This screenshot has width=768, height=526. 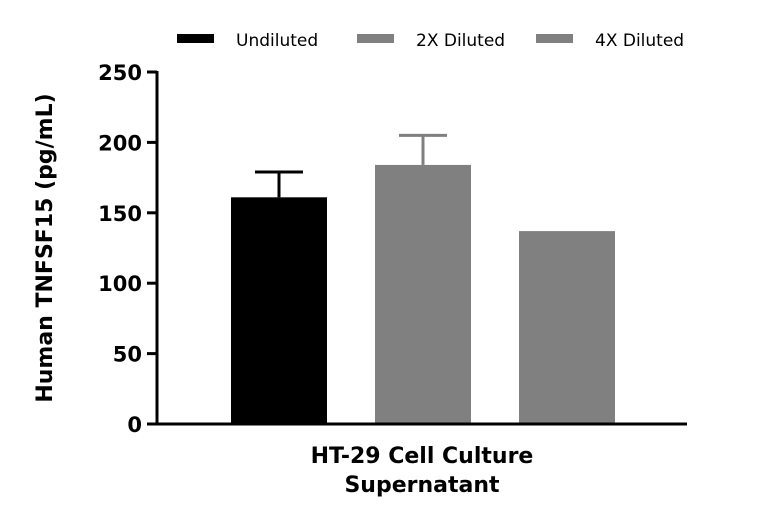 I want to click on y-axis: 0 50 100 150 200 250, so click(x=128, y=249).